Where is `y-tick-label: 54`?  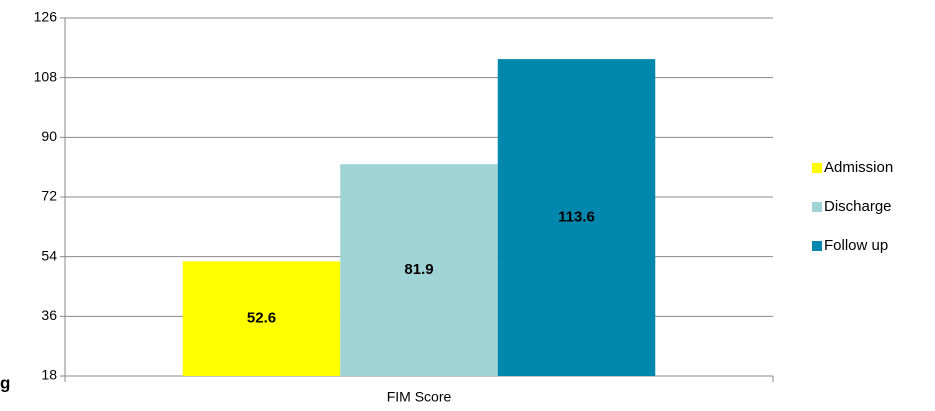 y-tick-label: 54 is located at coordinates (49, 255).